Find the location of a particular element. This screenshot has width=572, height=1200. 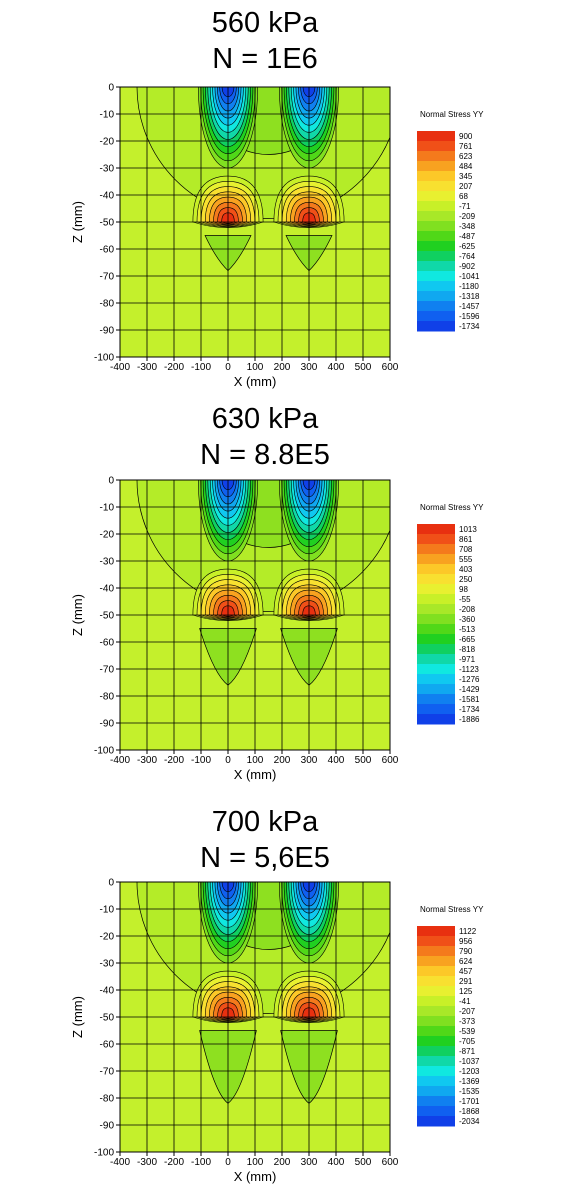

legend-level-label: 956 is located at coordinates (466, 941).